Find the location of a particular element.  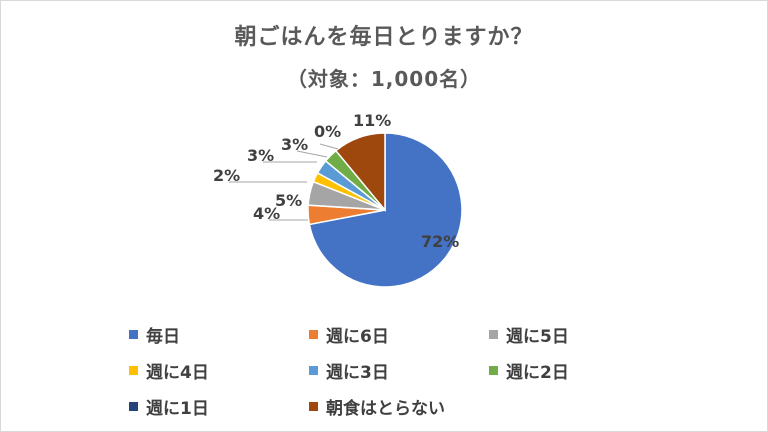

data-label-8: 11% is located at coordinates (372, 120).